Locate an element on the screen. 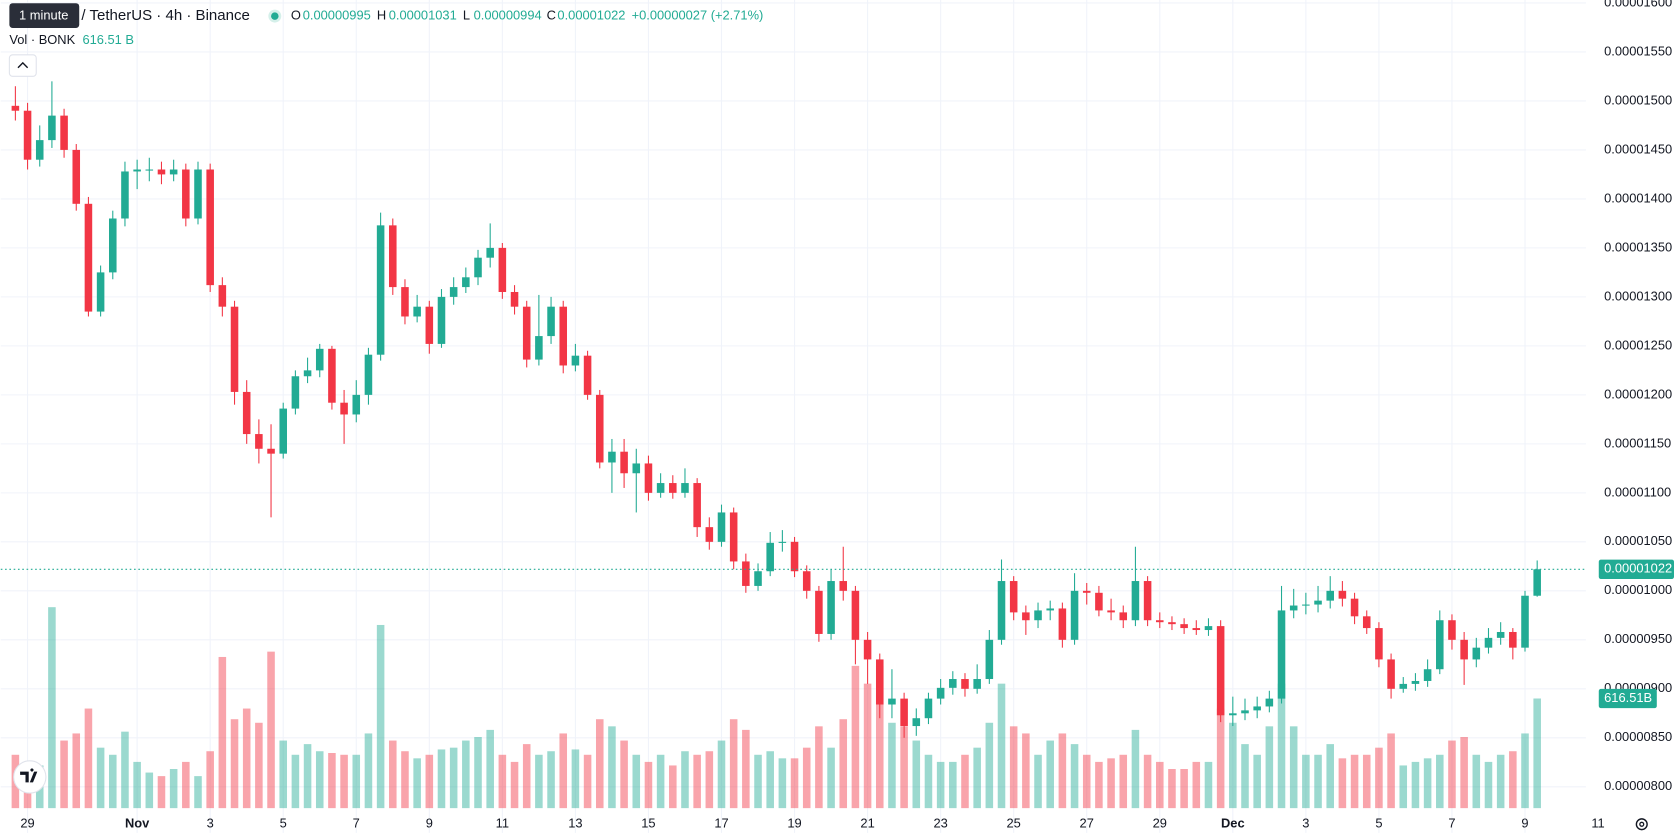 The height and width of the screenshot is (835, 1678). collapse-button is located at coordinates (22, 65).